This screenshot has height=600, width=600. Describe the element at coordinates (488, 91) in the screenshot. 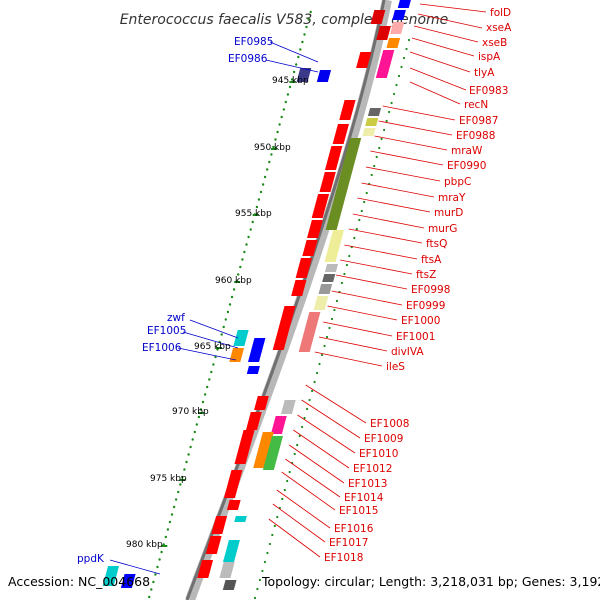

I see `gene-label: EF0983` at that location.